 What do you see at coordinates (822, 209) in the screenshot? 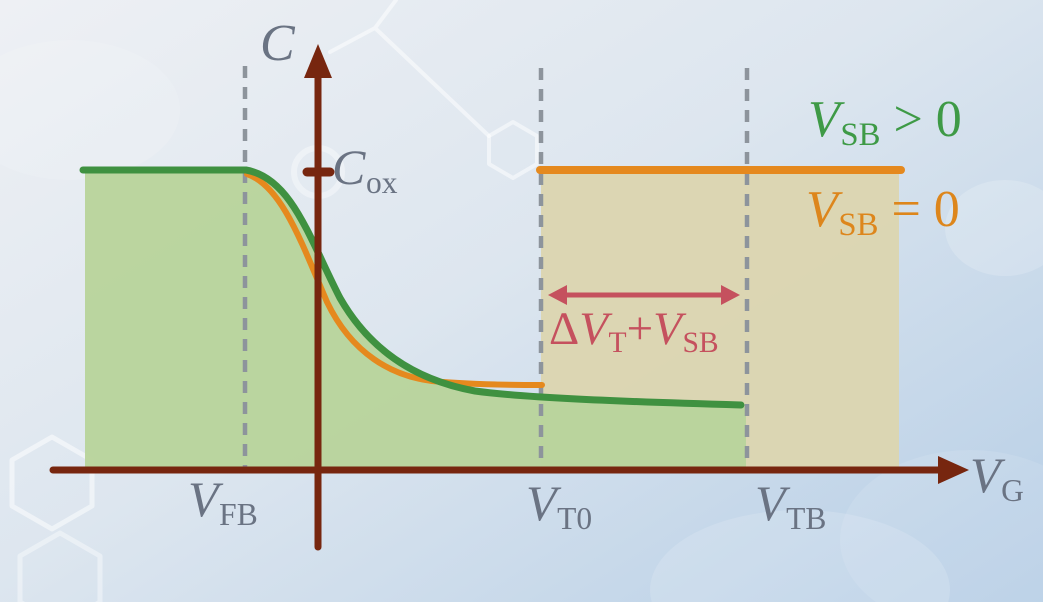
I see `legend-vsb-zero-base: V` at bounding box center [822, 209].